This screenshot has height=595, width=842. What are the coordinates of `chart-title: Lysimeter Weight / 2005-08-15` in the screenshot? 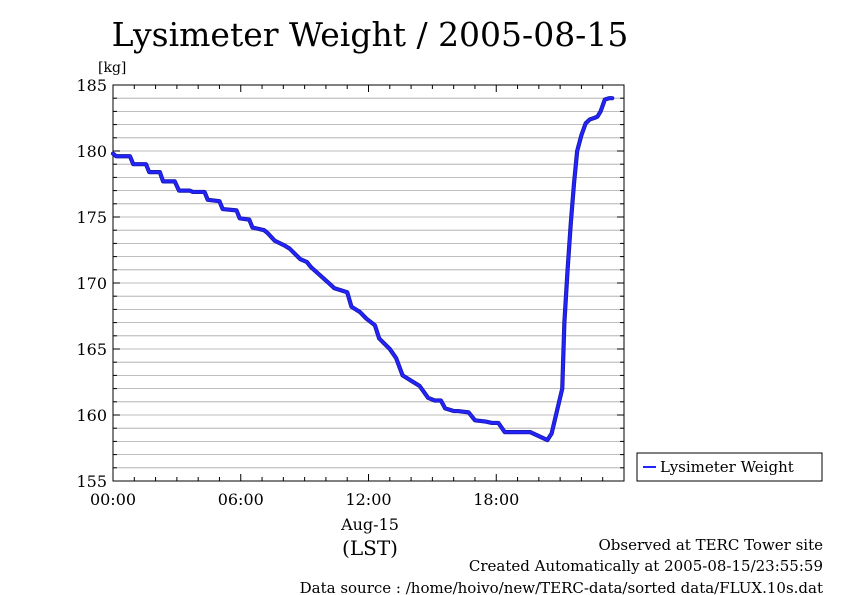 It's located at (370, 34).